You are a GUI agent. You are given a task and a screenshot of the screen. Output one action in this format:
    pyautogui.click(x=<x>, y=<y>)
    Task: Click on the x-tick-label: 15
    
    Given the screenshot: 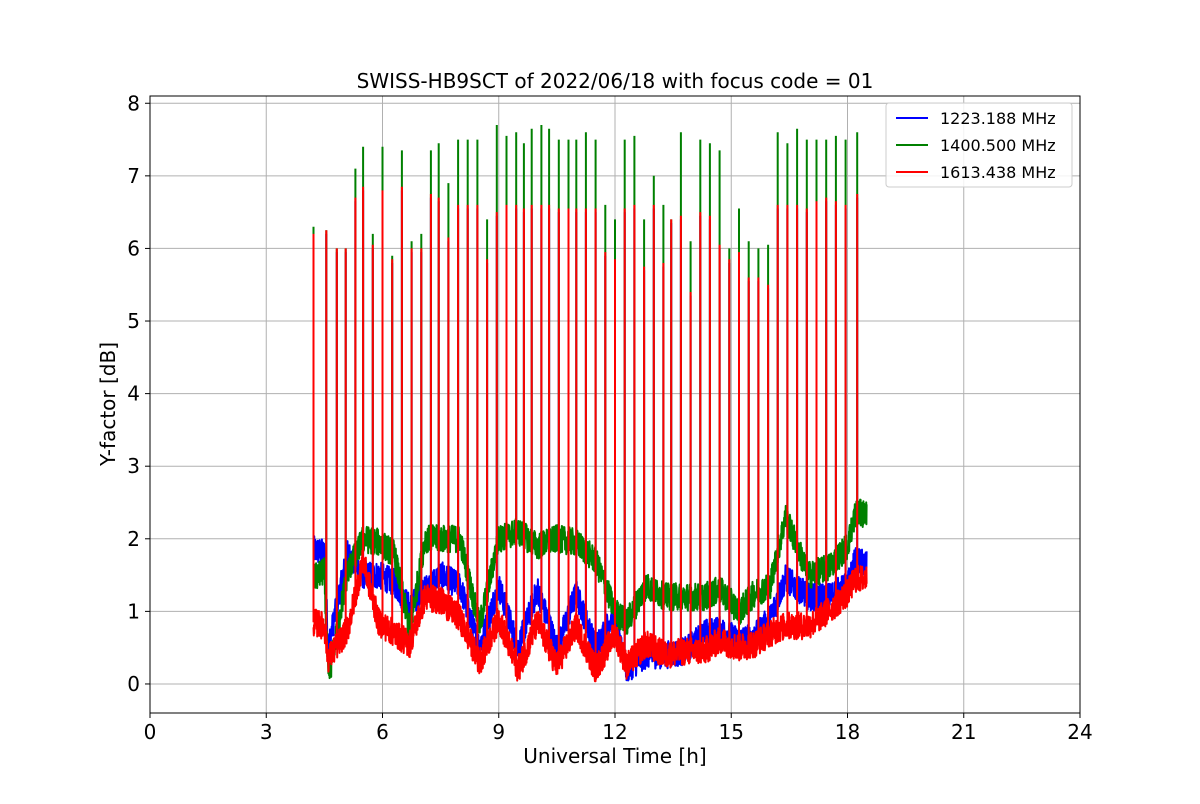 What is the action you would take?
    pyautogui.click(x=731, y=732)
    